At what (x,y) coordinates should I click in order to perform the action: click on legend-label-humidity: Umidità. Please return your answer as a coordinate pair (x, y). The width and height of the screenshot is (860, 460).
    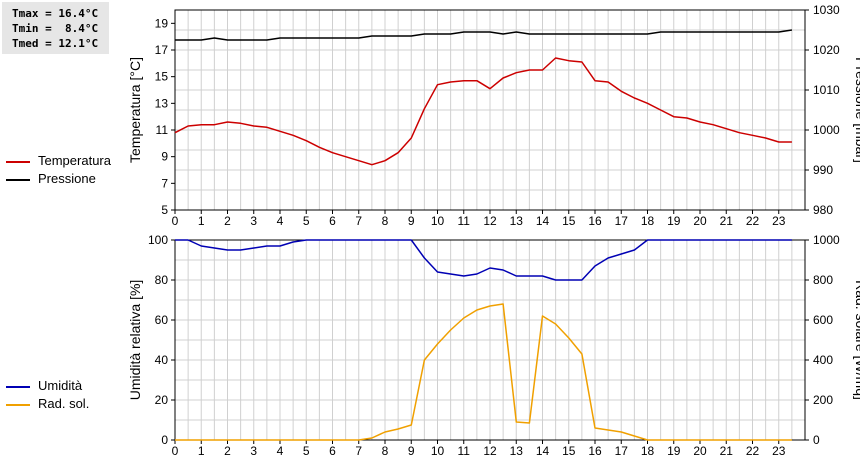
    Looking at the image, I should click on (60, 385).